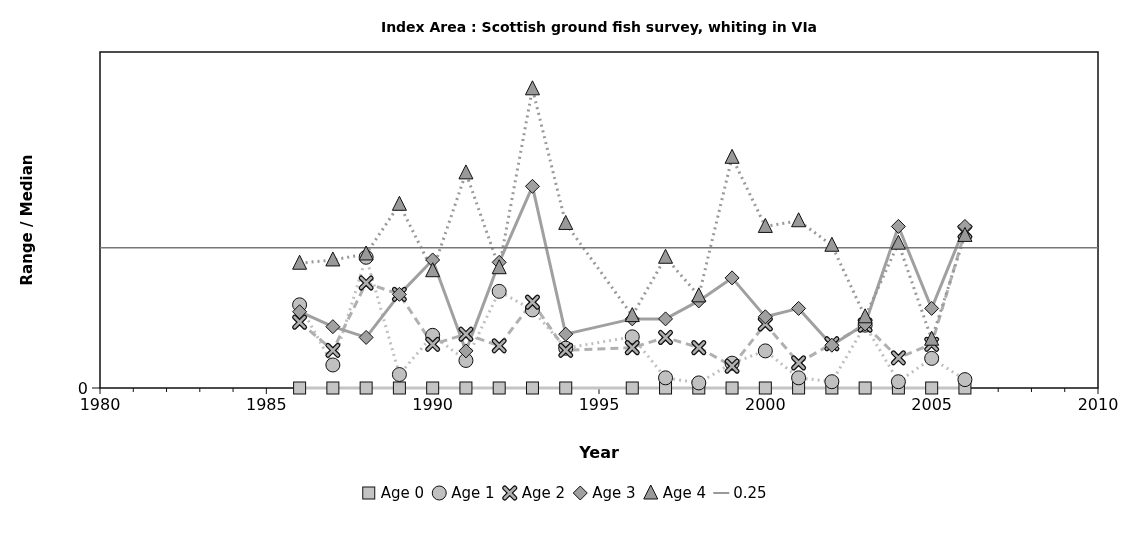  What do you see at coordinates (266, 404) in the screenshot?
I see `x-tick-label: 1985` at bounding box center [266, 404].